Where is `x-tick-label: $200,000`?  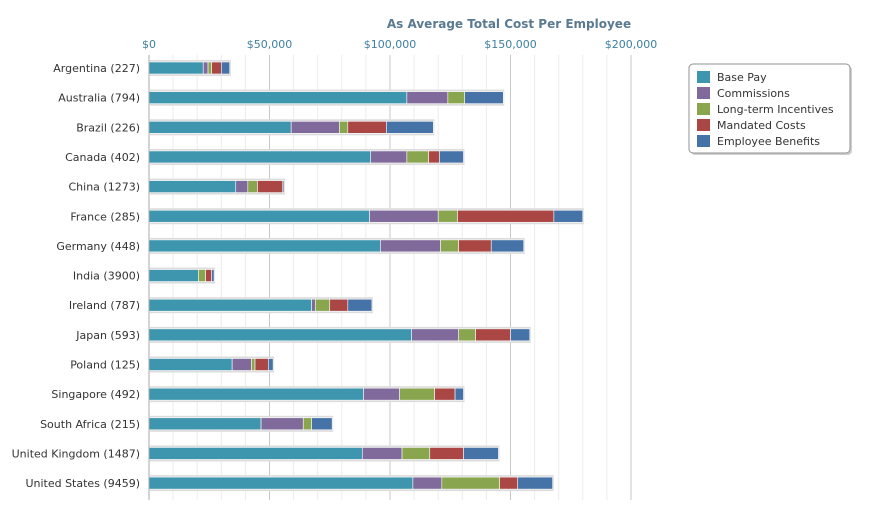
x-tick-label: $200,000 is located at coordinates (631, 44).